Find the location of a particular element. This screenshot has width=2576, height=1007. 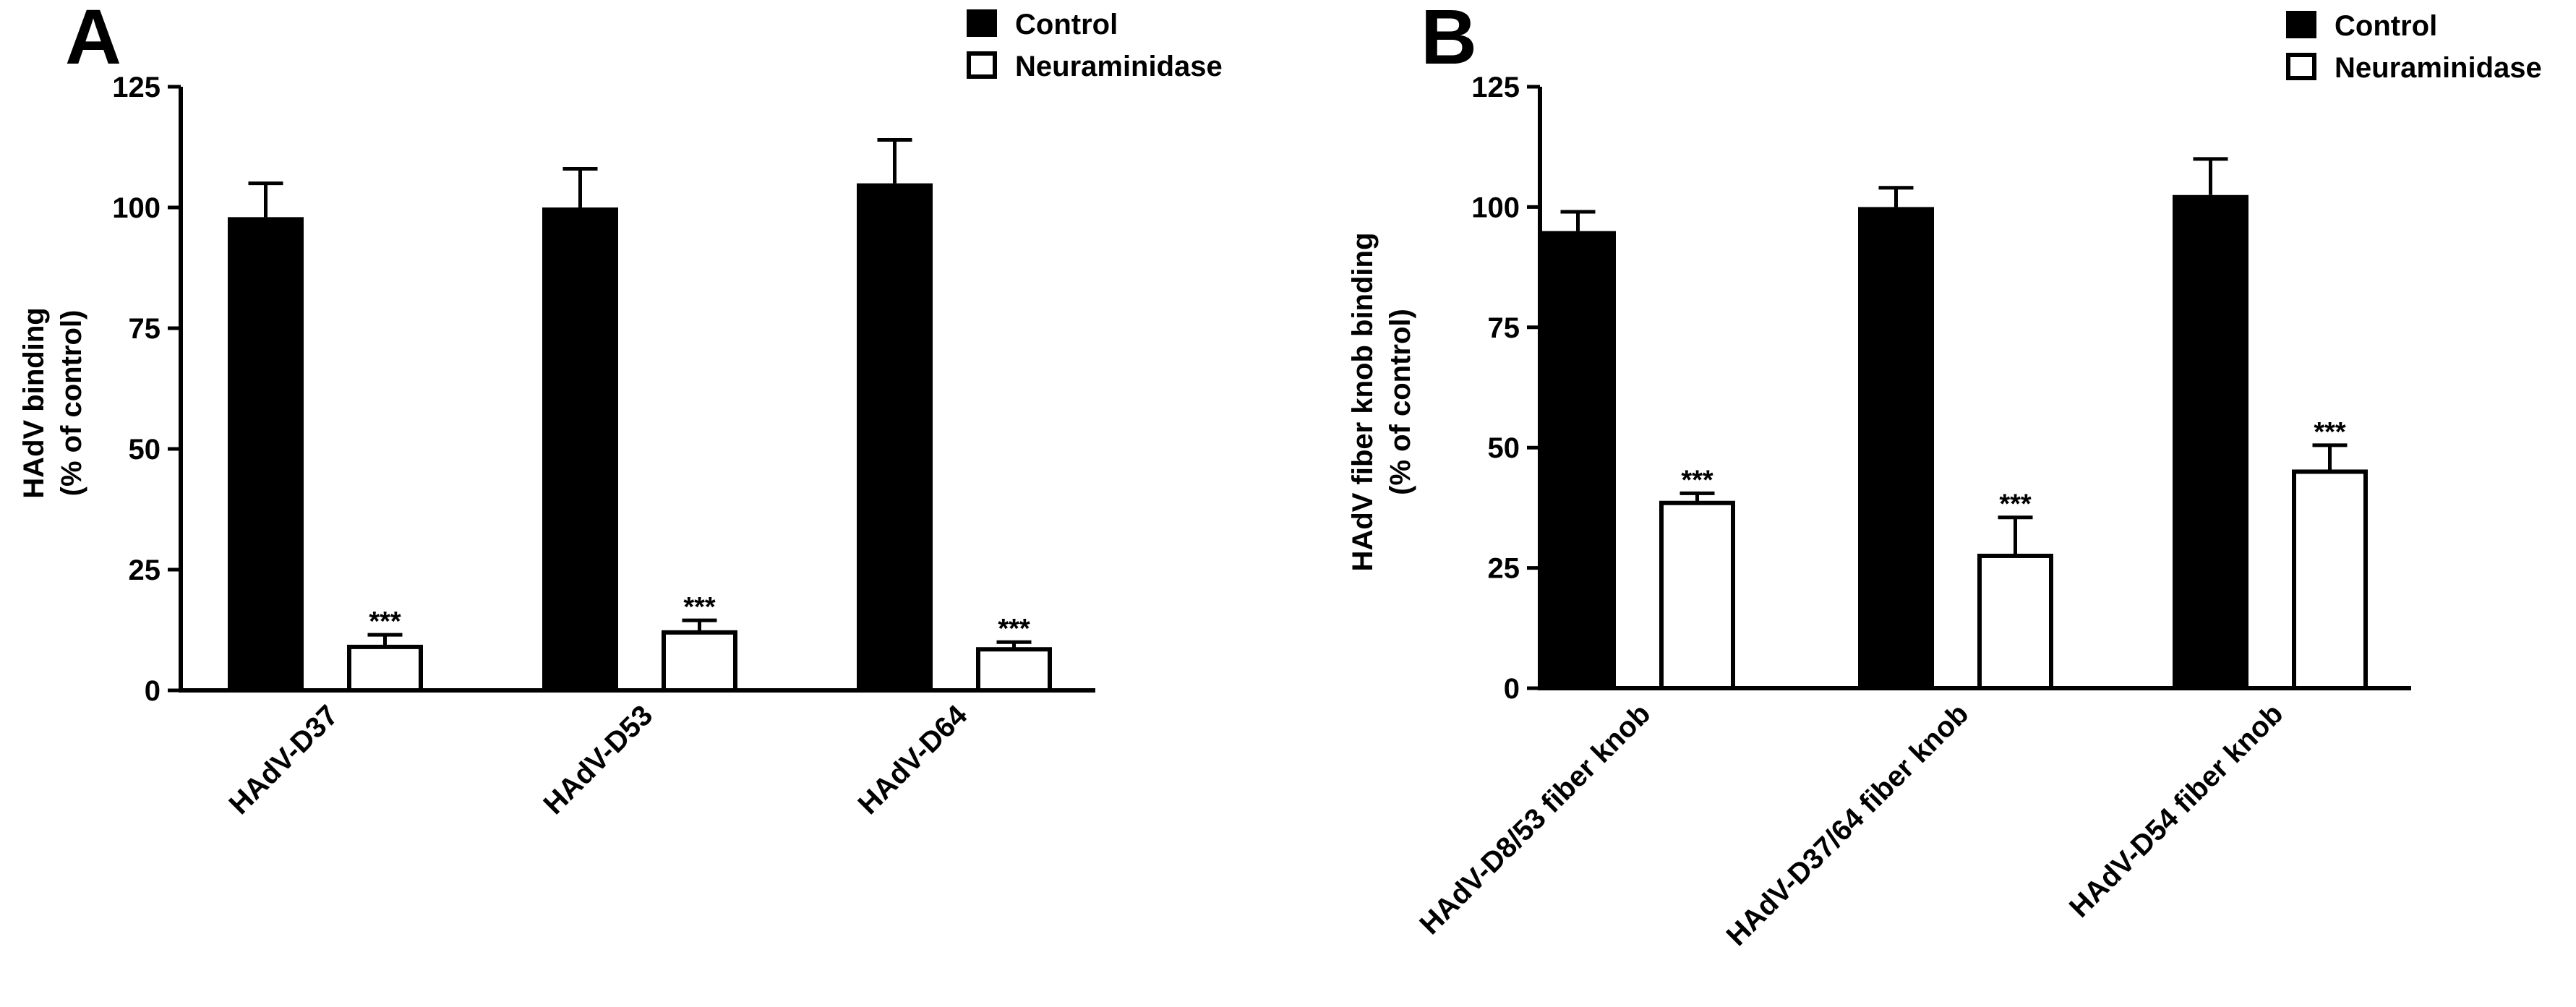

y-axis-title: HAdV binding is located at coordinates (34, 402).